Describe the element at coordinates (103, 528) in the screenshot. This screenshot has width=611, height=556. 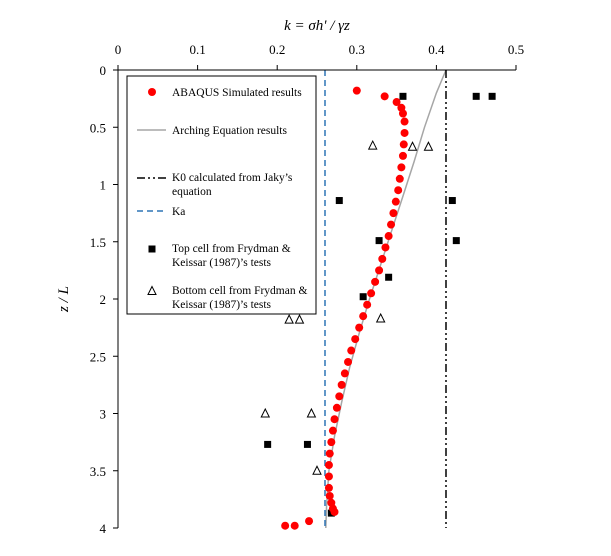
I see `y-tick-label: 4` at that location.